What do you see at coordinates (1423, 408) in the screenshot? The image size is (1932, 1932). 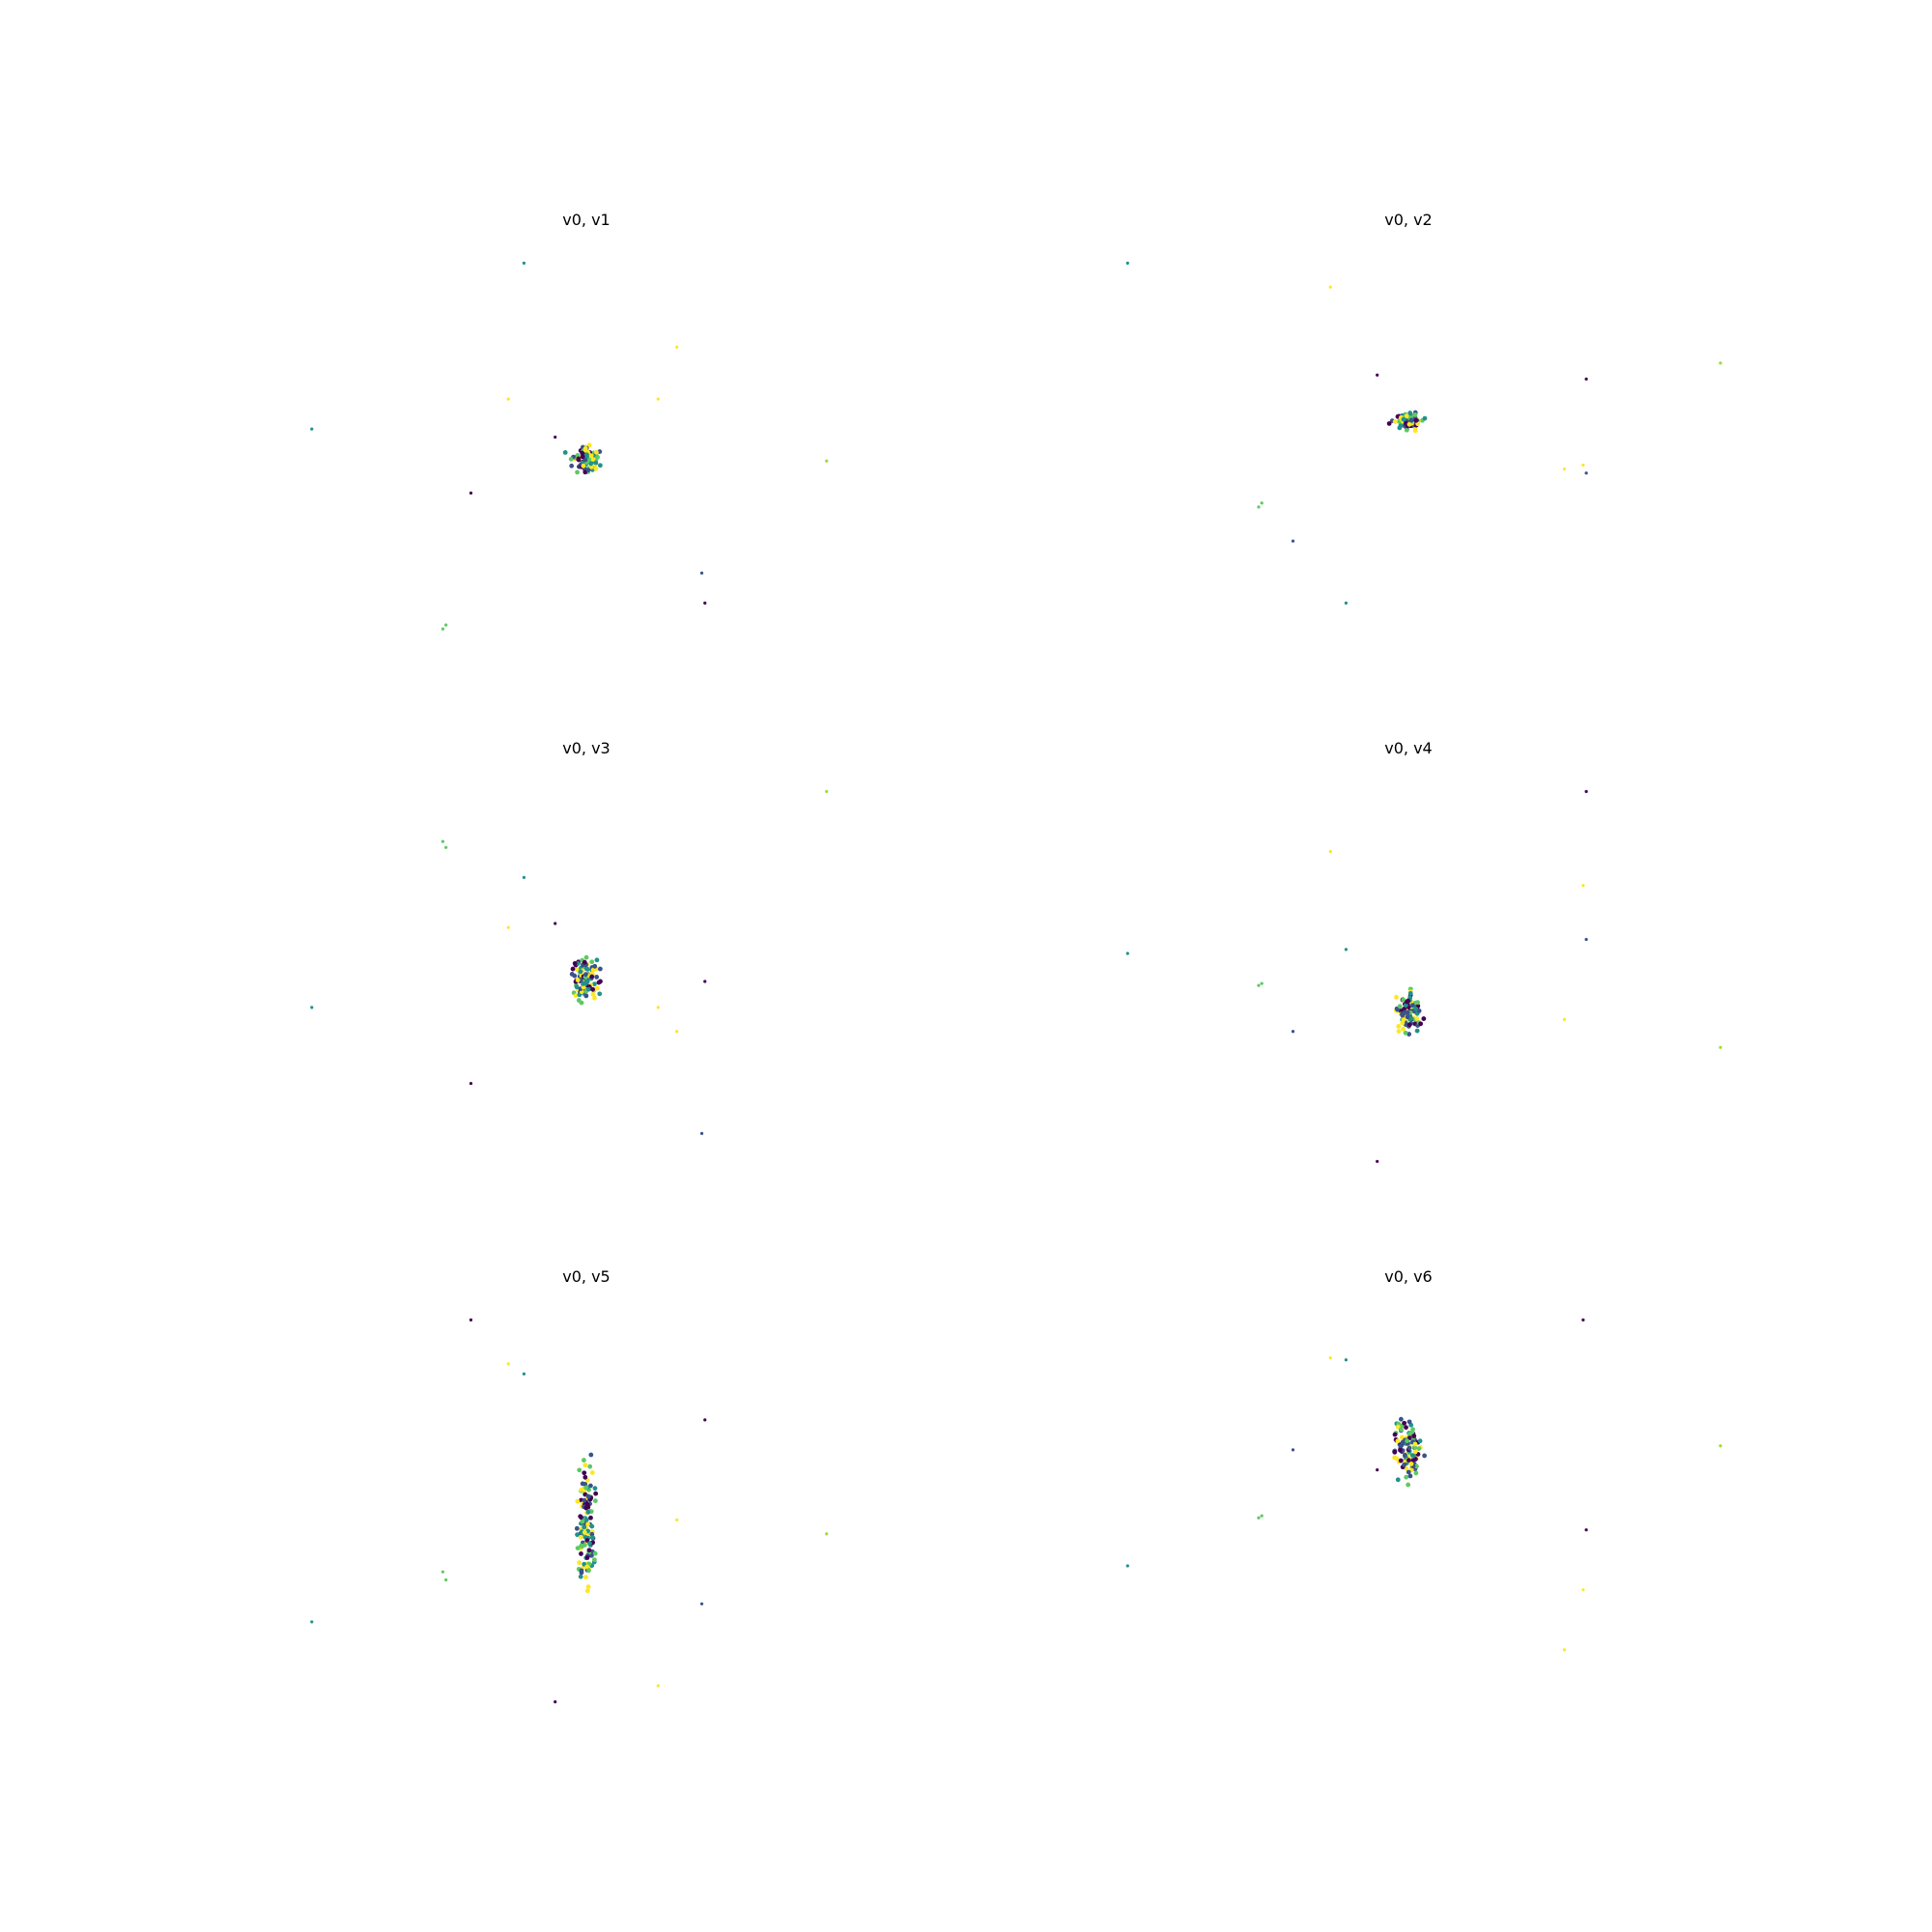 I see `panel-v0-v2: v0, v2` at bounding box center [1423, 408].